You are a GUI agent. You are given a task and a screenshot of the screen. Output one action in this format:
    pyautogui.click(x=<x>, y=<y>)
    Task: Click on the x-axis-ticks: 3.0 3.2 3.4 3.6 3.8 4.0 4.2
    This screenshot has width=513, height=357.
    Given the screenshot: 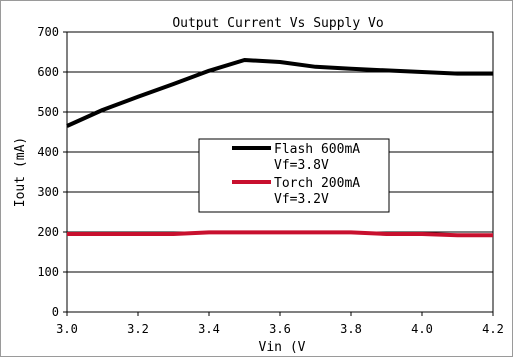 What is the action you would take?
    pyautogui.click(x=280, y=324)
    